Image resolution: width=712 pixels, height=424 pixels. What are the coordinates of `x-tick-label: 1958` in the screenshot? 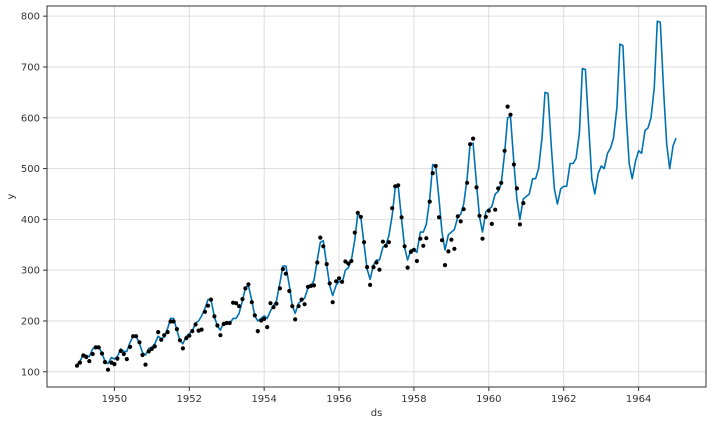 It's located at (413, 399).